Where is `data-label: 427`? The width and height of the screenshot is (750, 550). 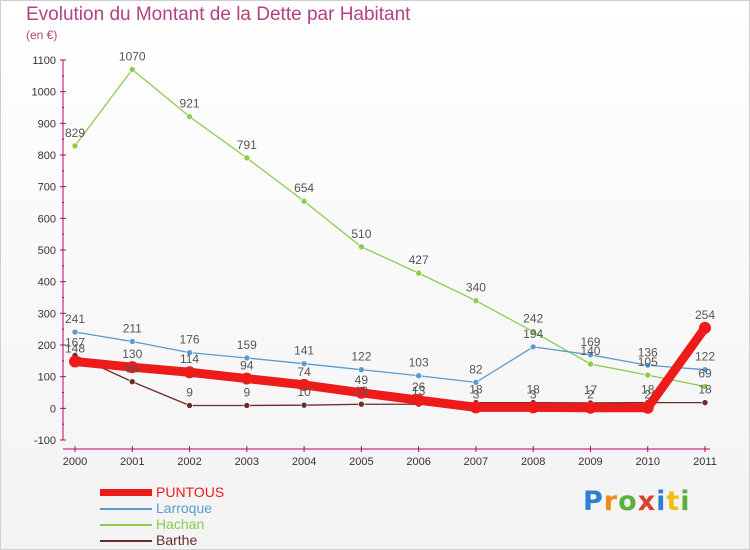
data-label: 427 is located at coordinates (419, 260).